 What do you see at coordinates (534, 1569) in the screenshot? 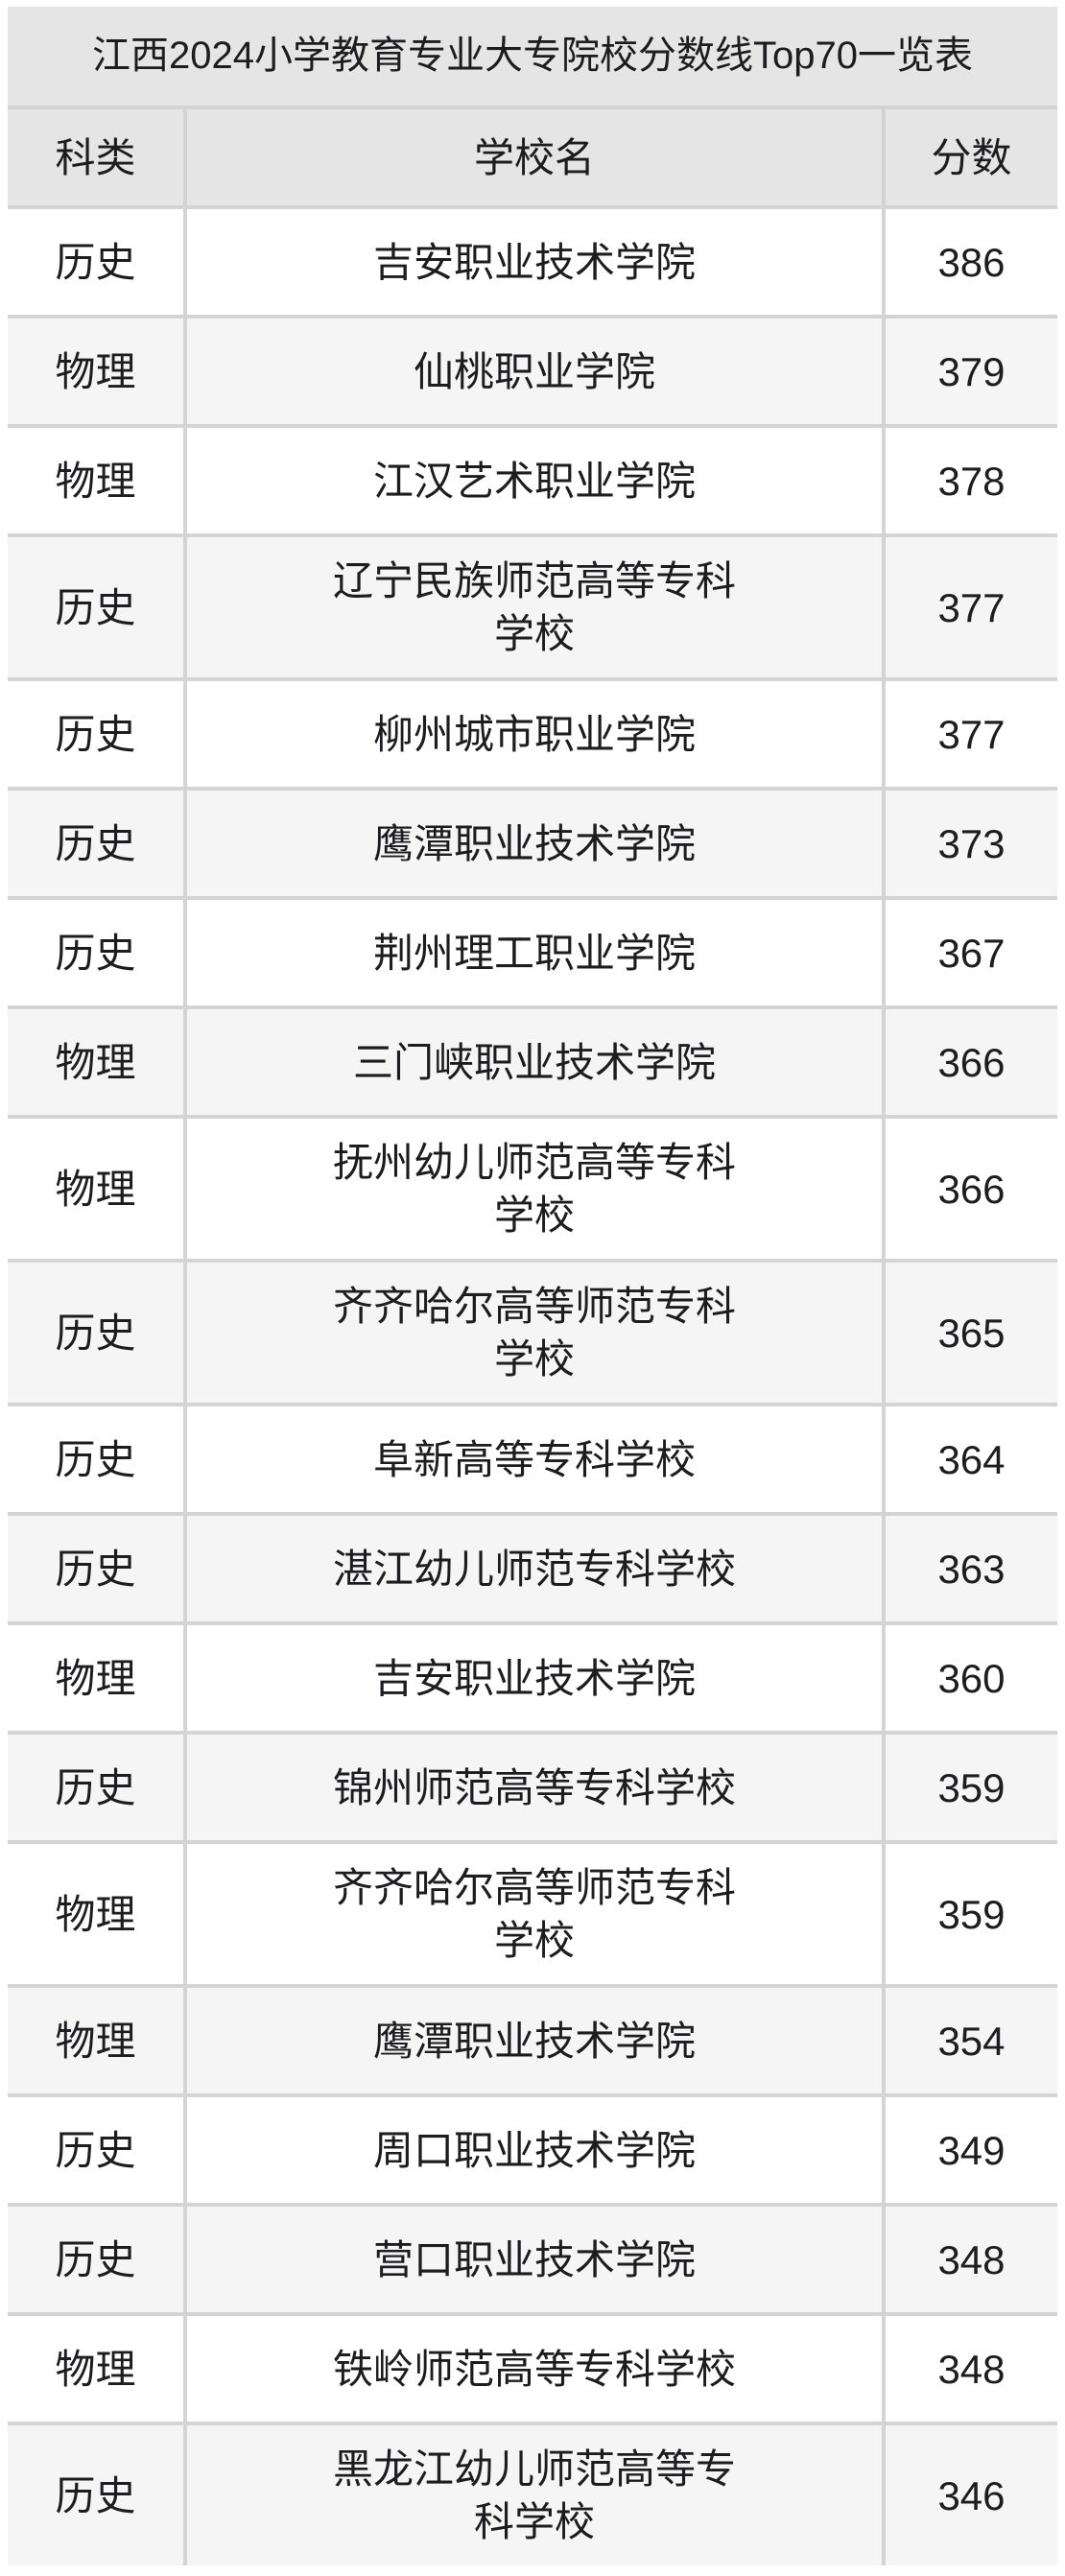
I see `school-cell: 湛江幼儿师范专科学校` at bounding box center [534, 1569].